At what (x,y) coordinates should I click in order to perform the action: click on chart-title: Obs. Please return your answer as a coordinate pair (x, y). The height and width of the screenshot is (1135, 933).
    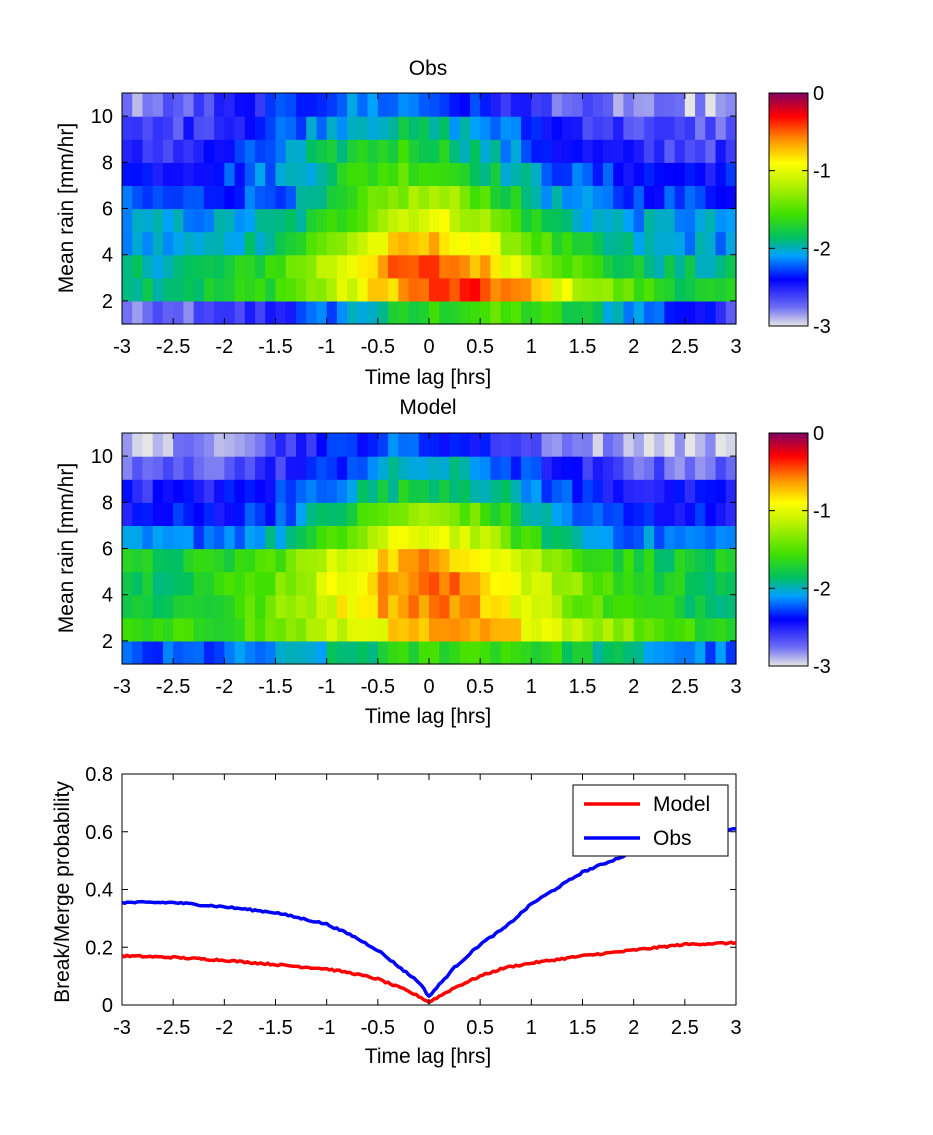
    Looking at the image, I should click on (428, 68).